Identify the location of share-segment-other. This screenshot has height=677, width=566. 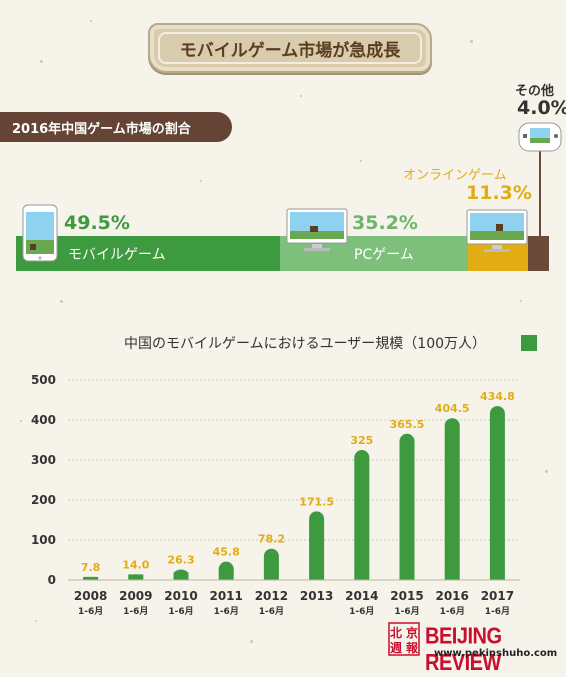
(538, 253).